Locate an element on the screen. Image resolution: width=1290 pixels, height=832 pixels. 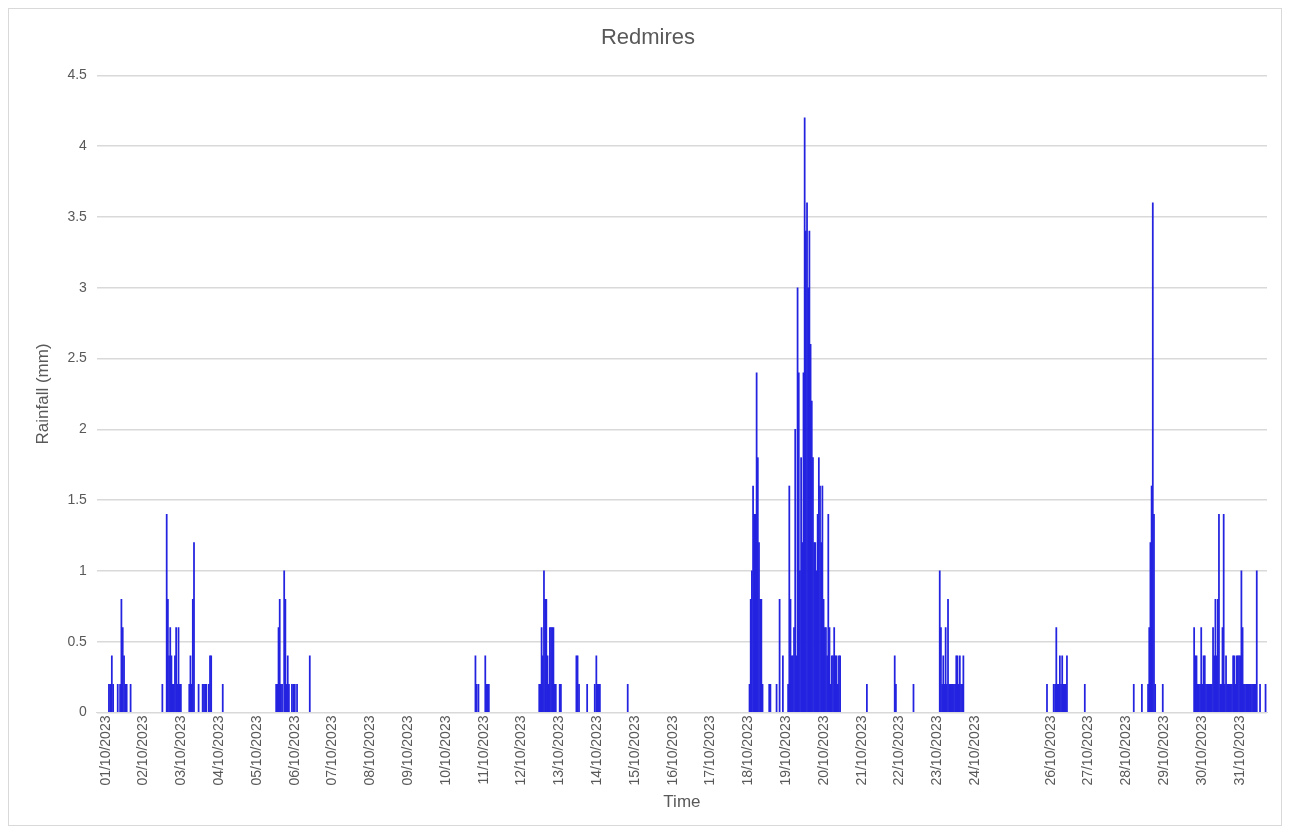
x-tick-label: 31/10/2023 is located at coordinates (1238, 750).